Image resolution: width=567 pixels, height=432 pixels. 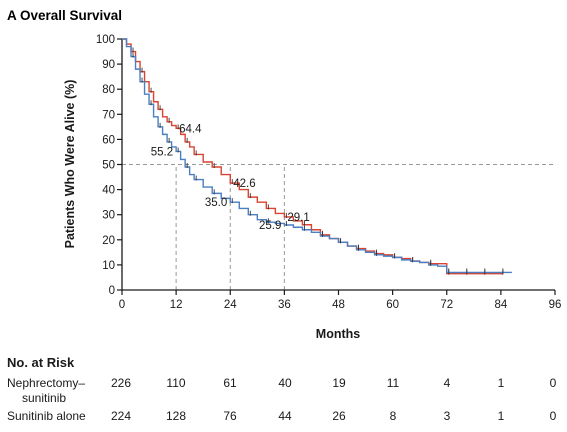 I want to click on x-tick-label: 0, so click(x=122, y=305).